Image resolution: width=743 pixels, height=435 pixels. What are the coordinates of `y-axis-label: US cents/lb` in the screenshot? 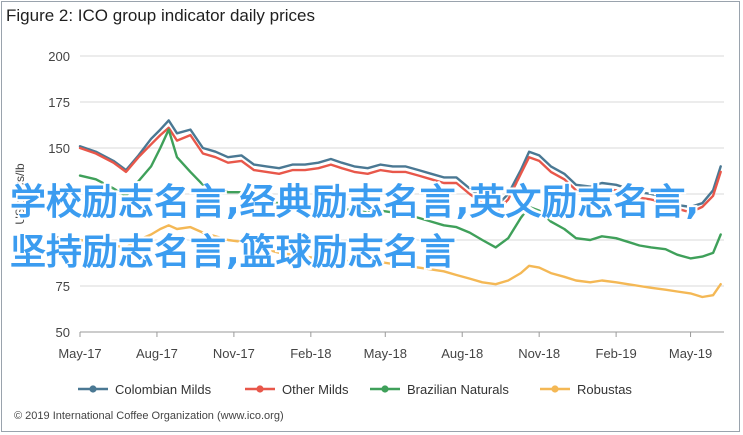 It's located at (20, 194).